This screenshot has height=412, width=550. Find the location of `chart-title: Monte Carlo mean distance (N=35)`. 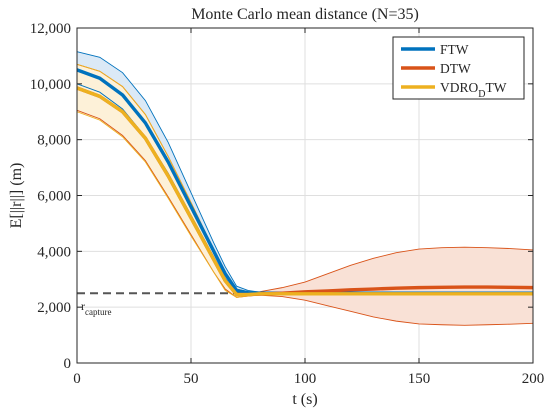

chart-title: Monte Carlo mean distance (N=35) is located at coordinates (305, 14).